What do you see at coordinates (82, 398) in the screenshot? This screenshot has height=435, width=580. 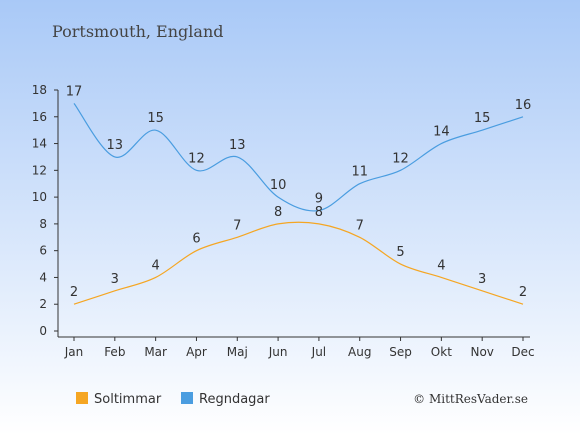 I see `legend-swatch-soltimmar` at bounding box center [82, 398].